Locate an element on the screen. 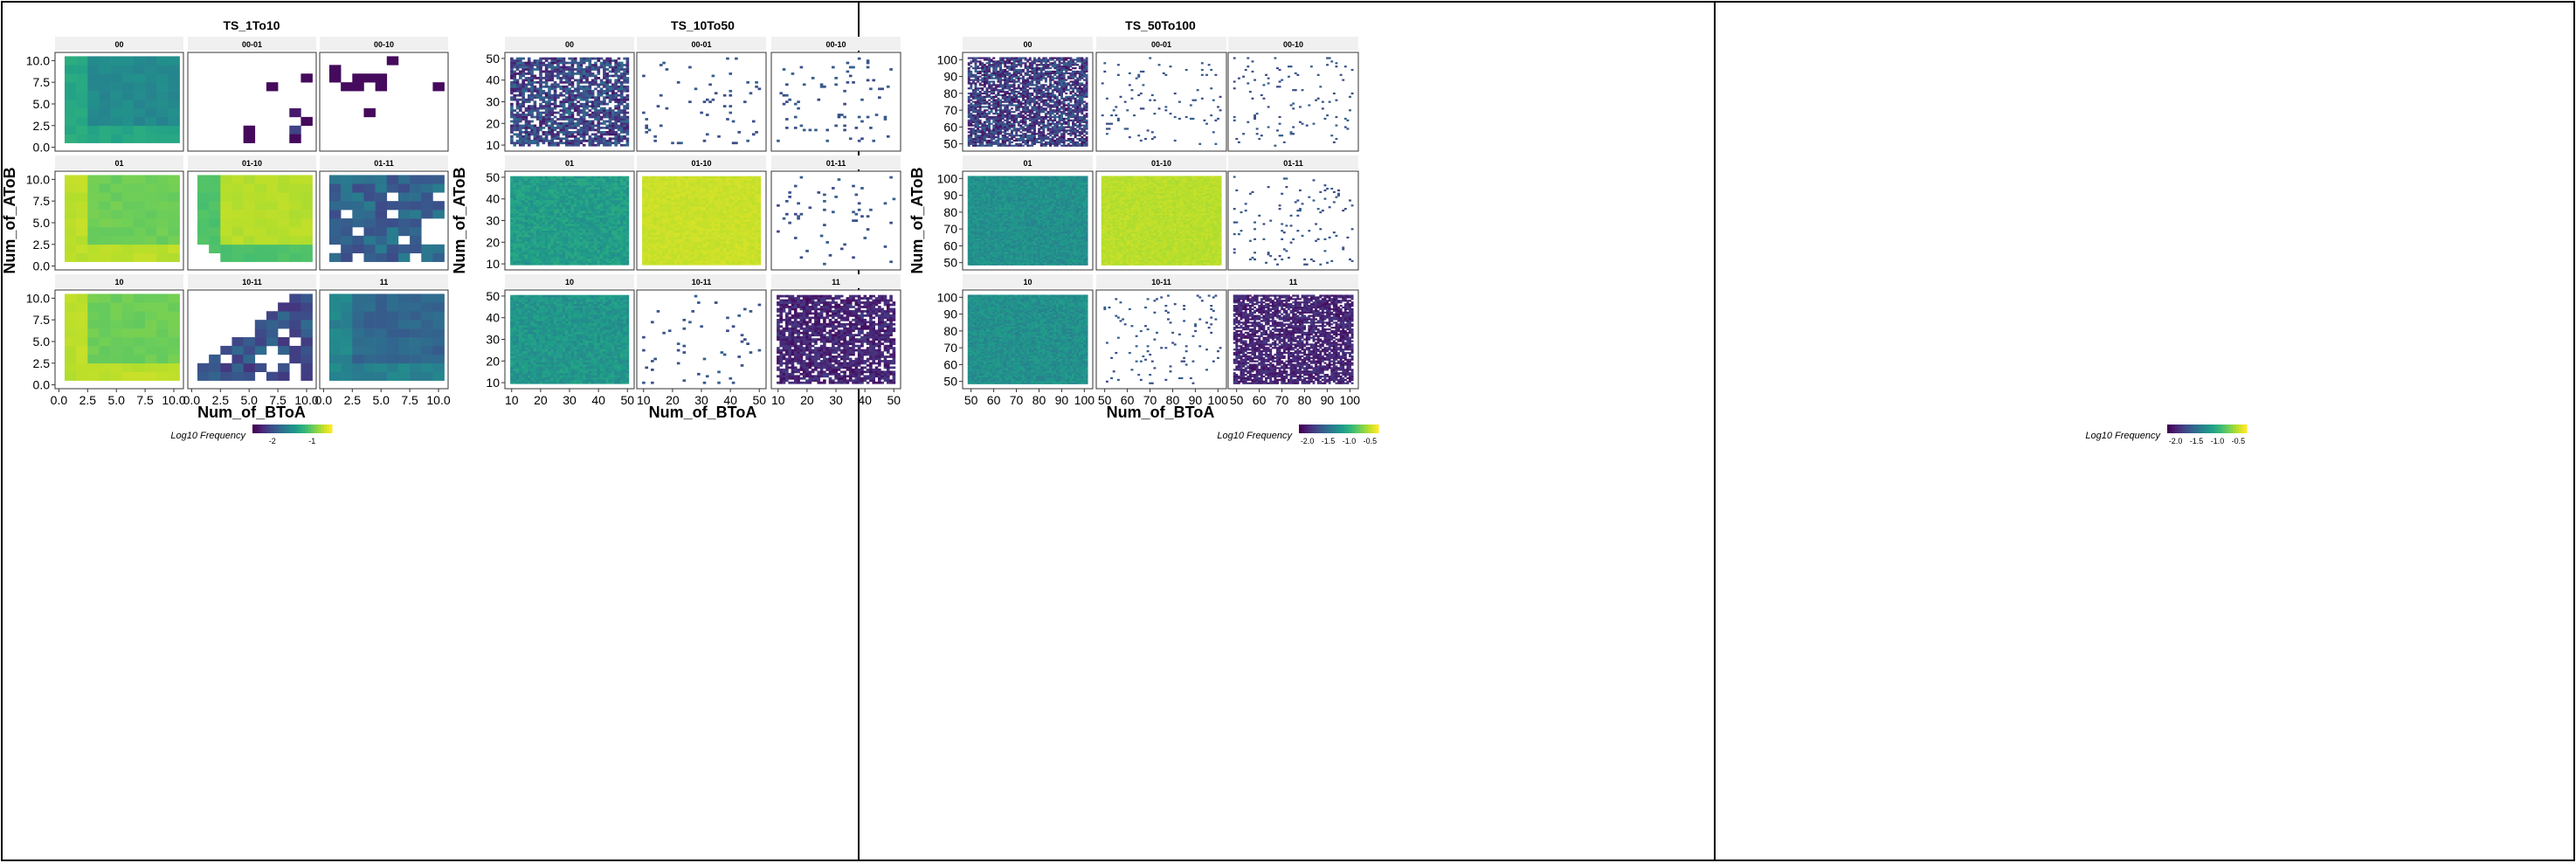  chart-title: TS_1To10 is located at coordinates (252, 25).